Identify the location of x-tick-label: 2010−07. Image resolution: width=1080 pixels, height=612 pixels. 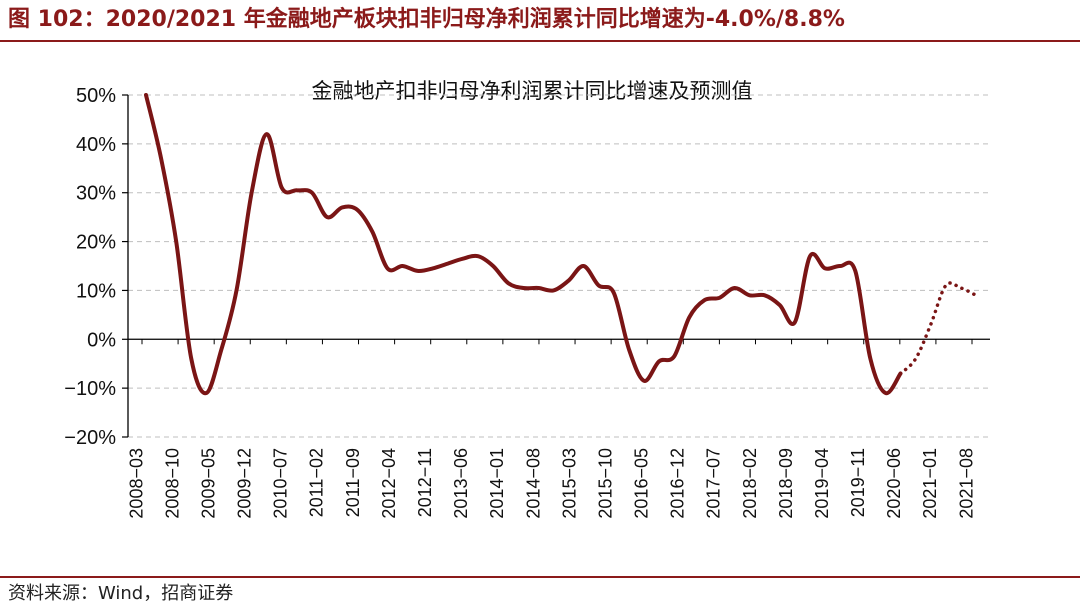
(281, 483).